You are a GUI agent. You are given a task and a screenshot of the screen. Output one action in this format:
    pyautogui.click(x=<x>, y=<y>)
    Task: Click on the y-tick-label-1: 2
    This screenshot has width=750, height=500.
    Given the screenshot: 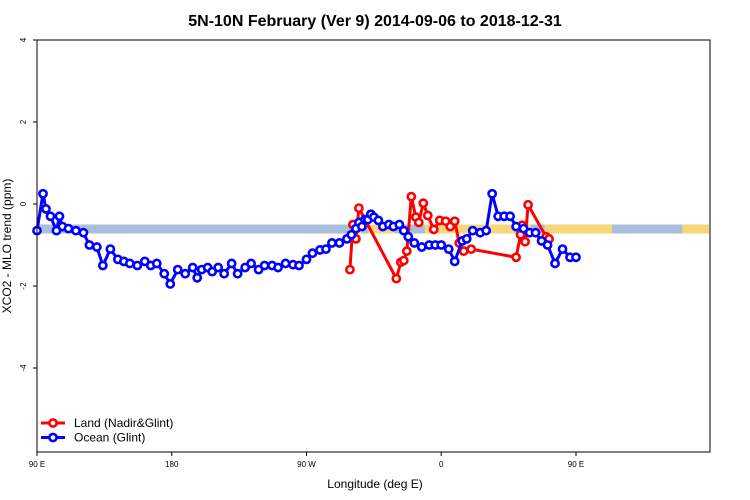 What is the action you would take?
    pyautogui.click(x=23, y=121)
    